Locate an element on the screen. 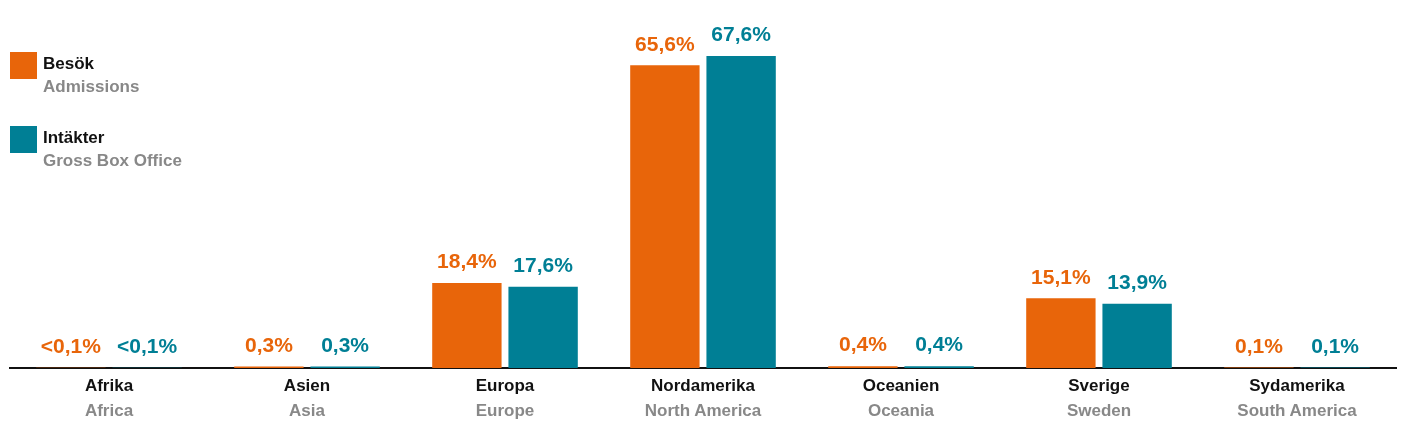 The height and width of the screenshot is (423, 1406). x-tick-label: Sydamerika South America is located at coordinates (1297, 398).